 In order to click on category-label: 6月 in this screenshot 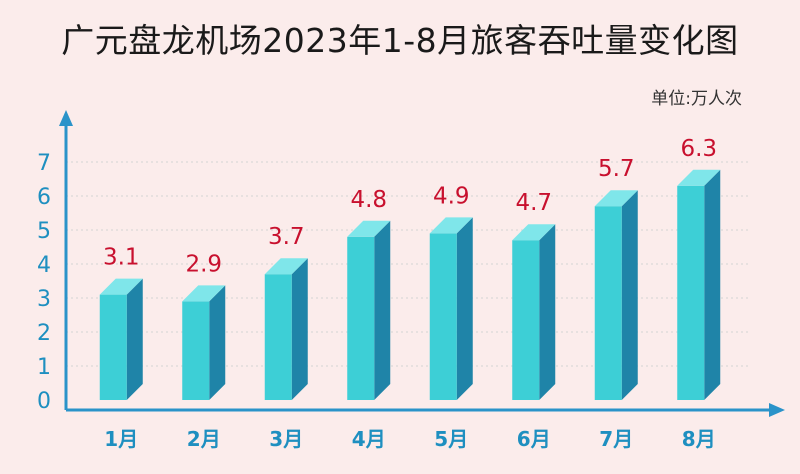, I will do `click(534, 439)`.